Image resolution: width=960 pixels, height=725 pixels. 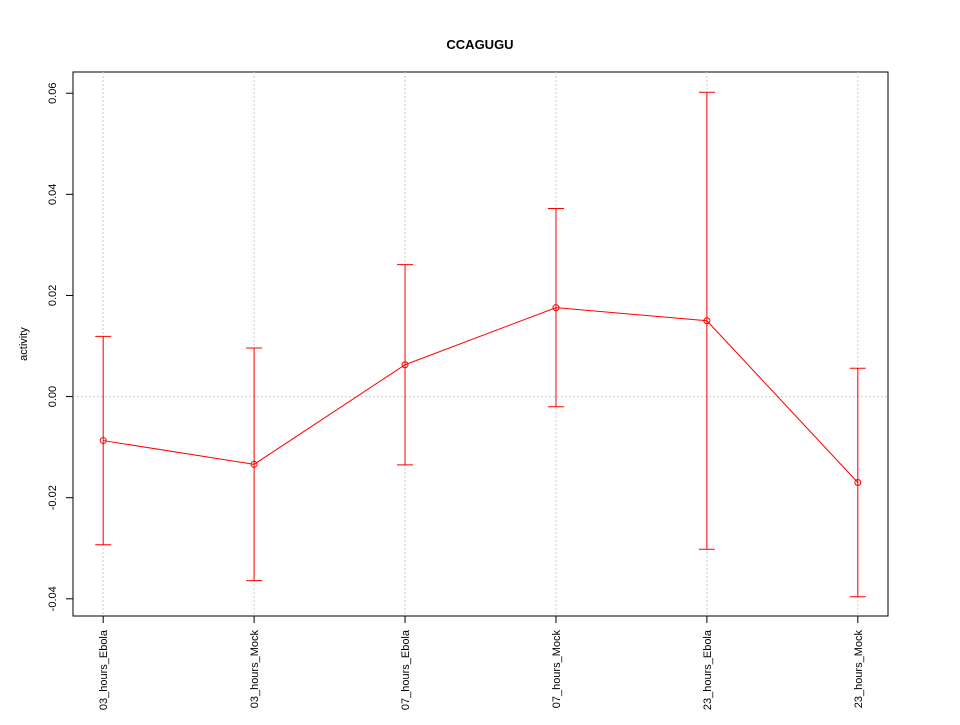 What do you see at coordinates (255, 669) in the screenshot?
I see `x-tick-label: 03_hours_Mock` at bounding box center [255, 669].